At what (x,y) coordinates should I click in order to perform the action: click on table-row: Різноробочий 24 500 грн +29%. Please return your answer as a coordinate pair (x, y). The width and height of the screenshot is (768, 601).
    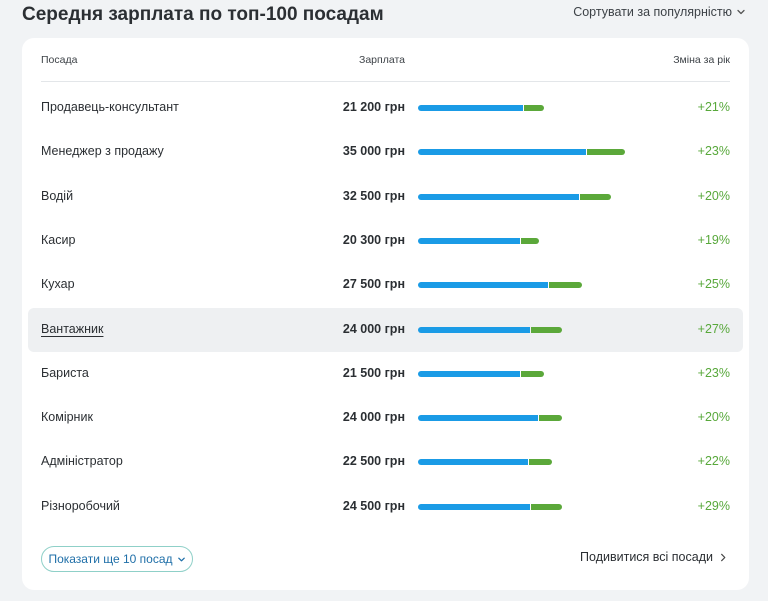
    Looking at the image, I should click on (385, 507).